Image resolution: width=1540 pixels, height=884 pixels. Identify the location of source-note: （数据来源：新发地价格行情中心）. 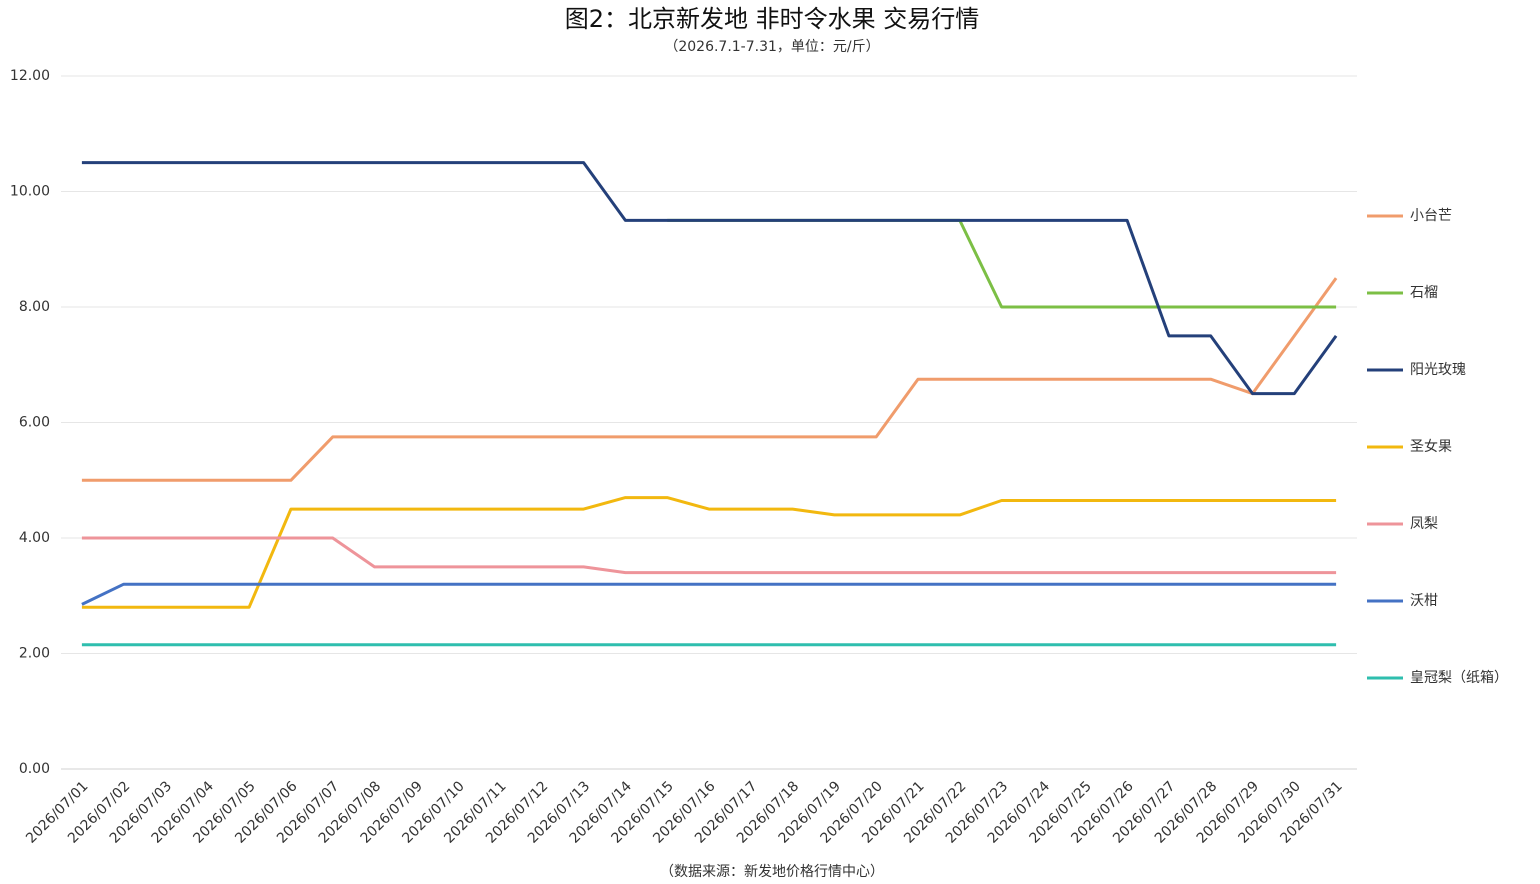
(772, 872).